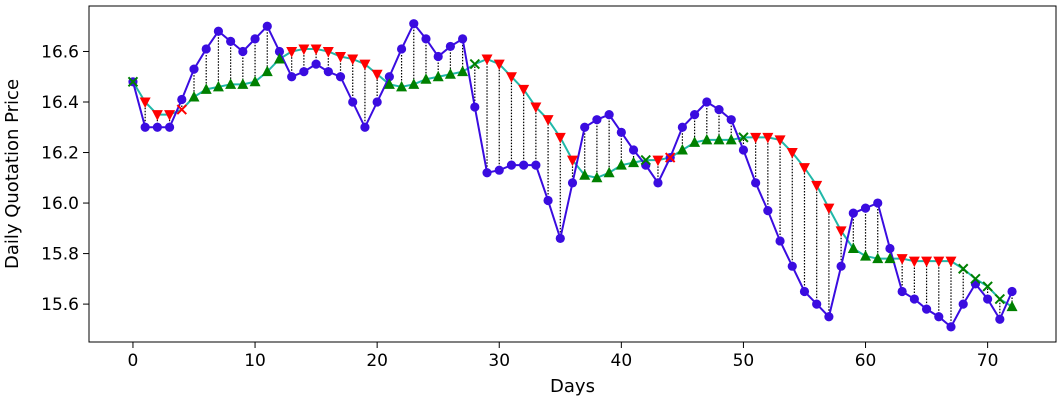 The height and width of the screenshot is (401, 1062). What do you see at coordinates (133, 361) in the screenshot?
I see `x-tick-label: 0` at bounding box center [133, 361].